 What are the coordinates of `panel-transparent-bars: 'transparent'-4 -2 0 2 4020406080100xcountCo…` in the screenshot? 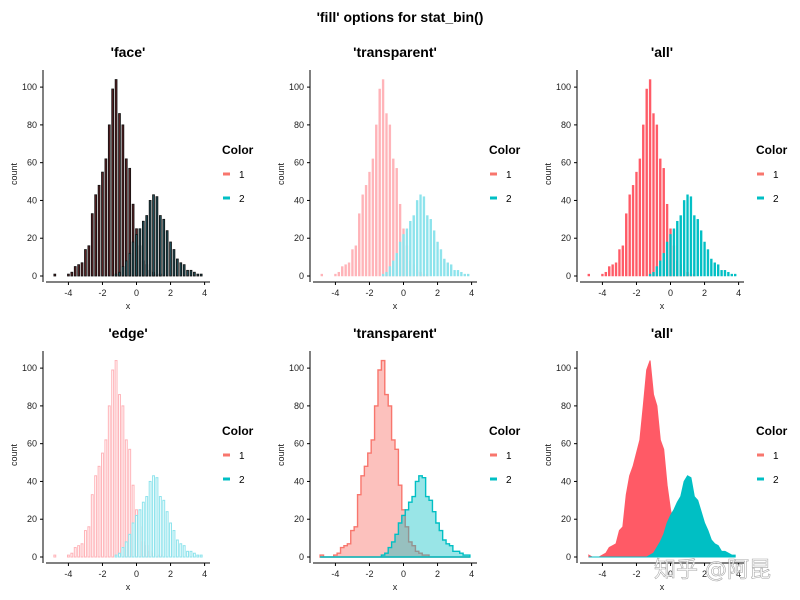 It's located at (398, 177).